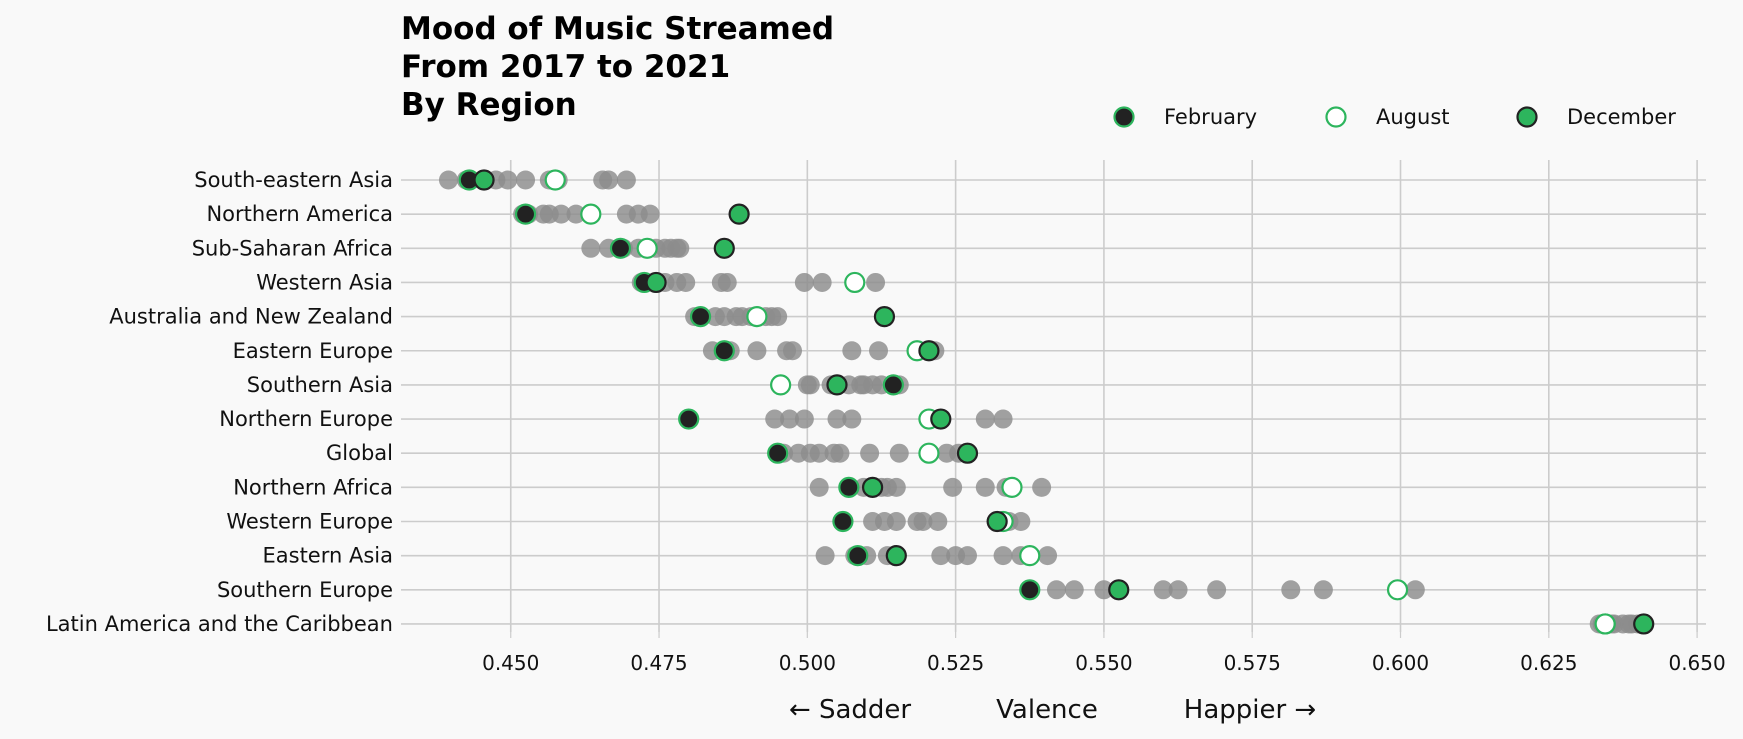 The height and width of the screenshot is (739, 1743). What do you see at coordinates (313, 351) in the screenshot?
I see `region-label: Eastern Europe` at bounding box center [313, 351].